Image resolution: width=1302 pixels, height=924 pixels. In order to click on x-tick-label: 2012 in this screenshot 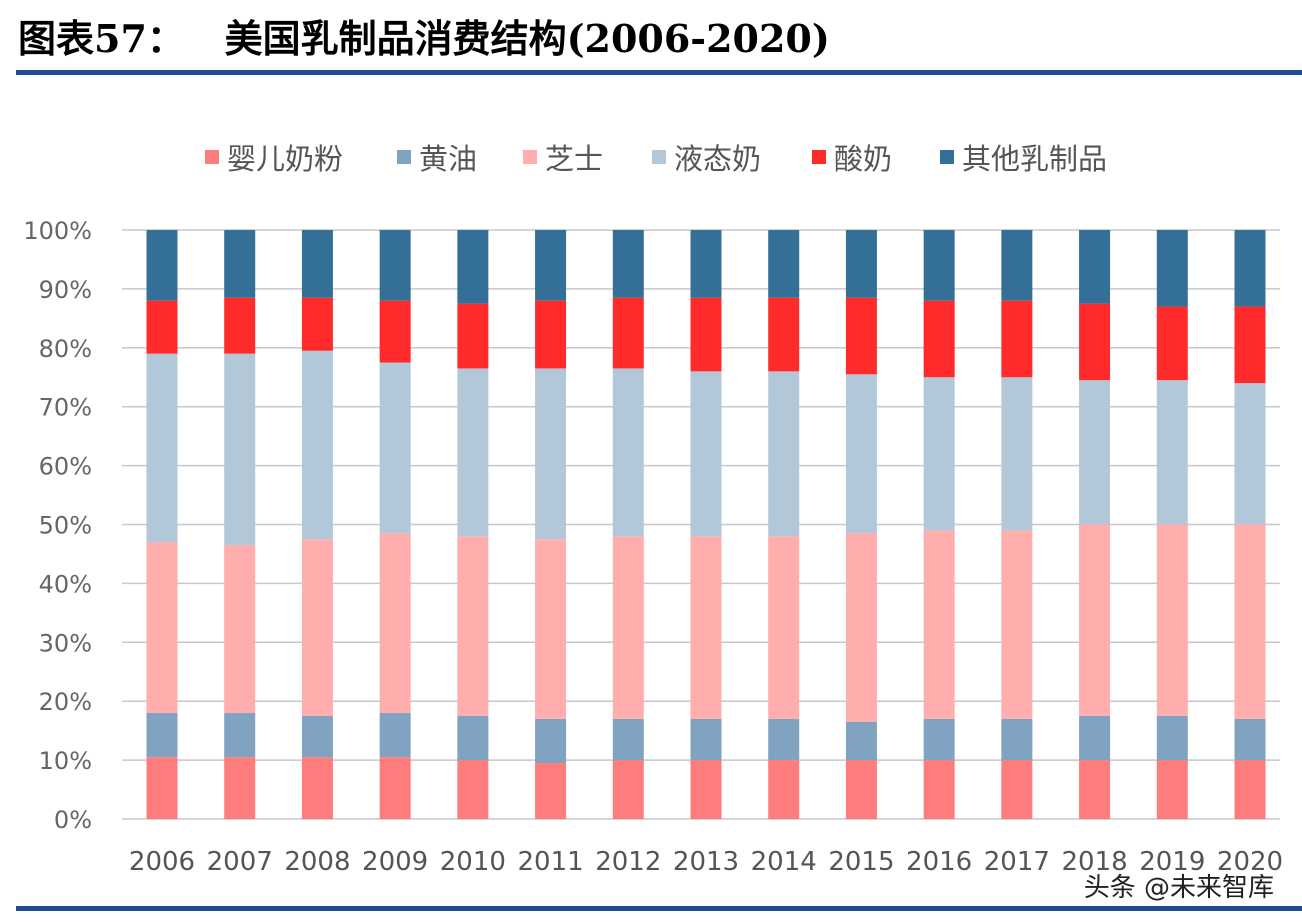, I will do `click(628, 862)`.